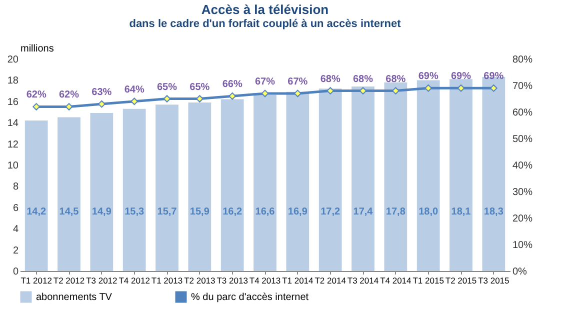 The image size is (588, 312). Describe the element at coordinates (522, 219) in the screenshot. I see `y2-tick-label: 20%` at that location.